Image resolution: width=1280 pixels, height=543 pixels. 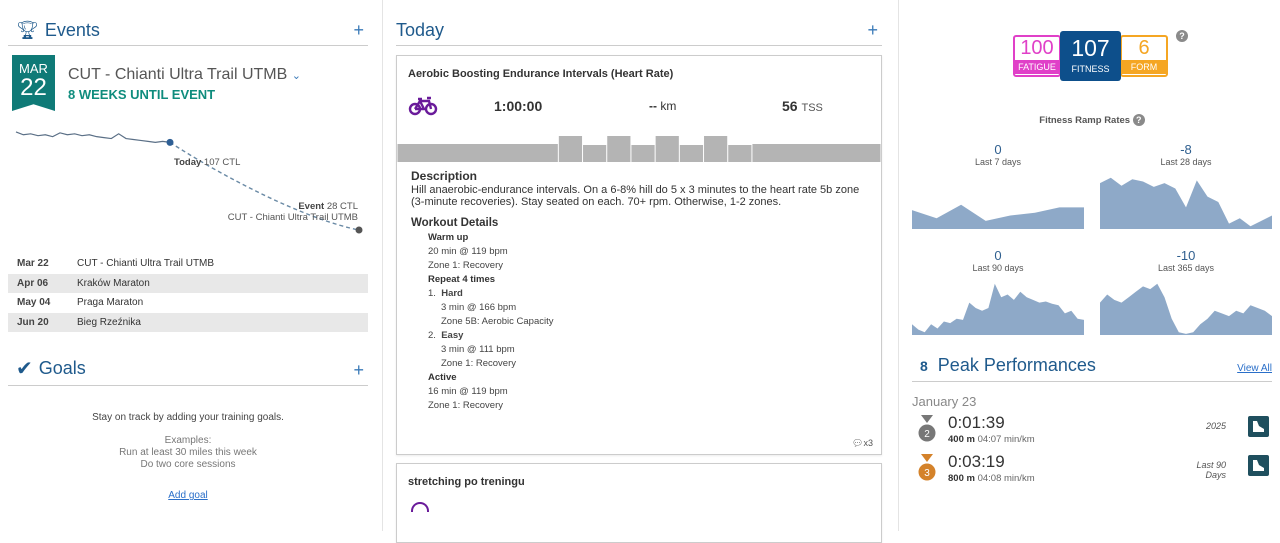 I want to click on step-number: 1., so click(x=432, y=293).